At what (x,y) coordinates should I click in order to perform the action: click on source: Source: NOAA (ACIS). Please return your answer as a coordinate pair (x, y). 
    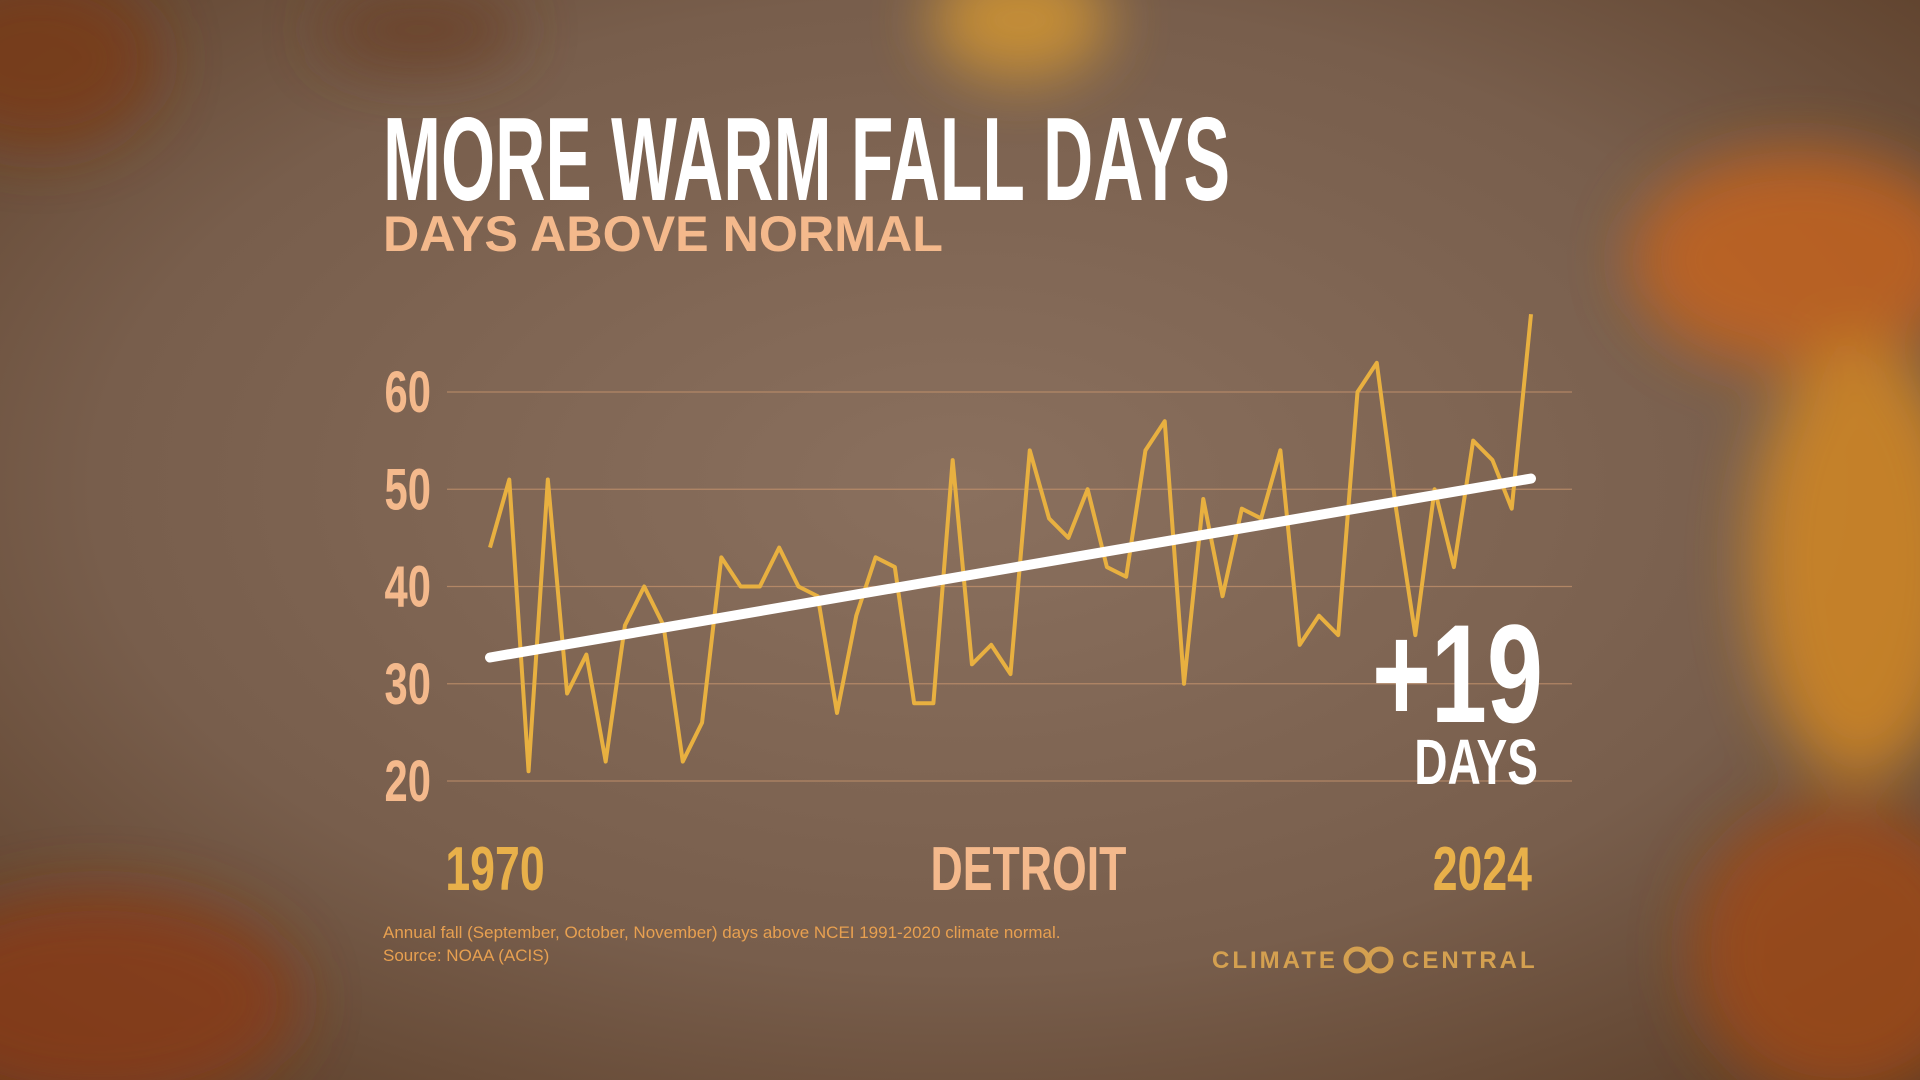
    Looking at the image, I should click on (466, 955).